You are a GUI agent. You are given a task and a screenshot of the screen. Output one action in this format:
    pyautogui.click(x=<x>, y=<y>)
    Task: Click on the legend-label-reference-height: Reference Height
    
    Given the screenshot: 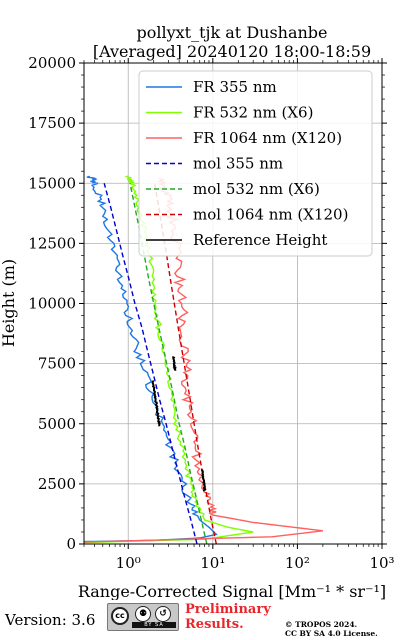 What is the action you would take?
    pyautogui.click(x=260, y=240)
    